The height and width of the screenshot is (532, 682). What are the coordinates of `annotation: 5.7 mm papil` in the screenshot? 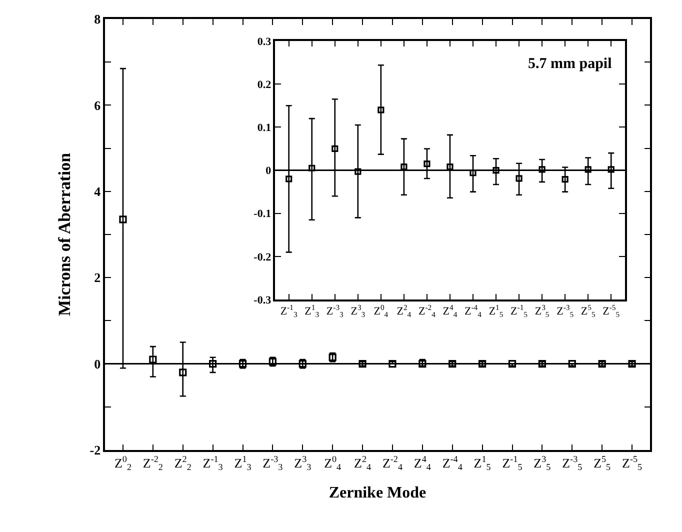 It's located at (570, 64).